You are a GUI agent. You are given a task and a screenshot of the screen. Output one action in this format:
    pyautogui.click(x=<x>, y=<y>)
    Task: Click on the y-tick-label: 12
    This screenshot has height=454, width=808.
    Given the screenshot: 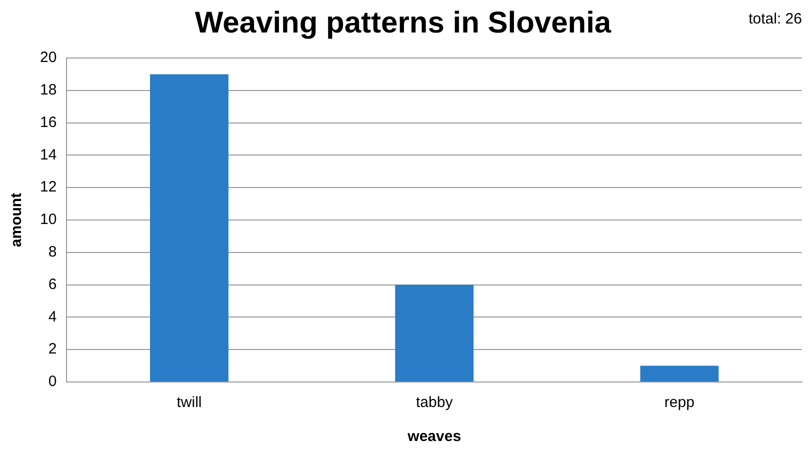 What is the action you would take?
    pyautogui.click(x=48, y=187)
    